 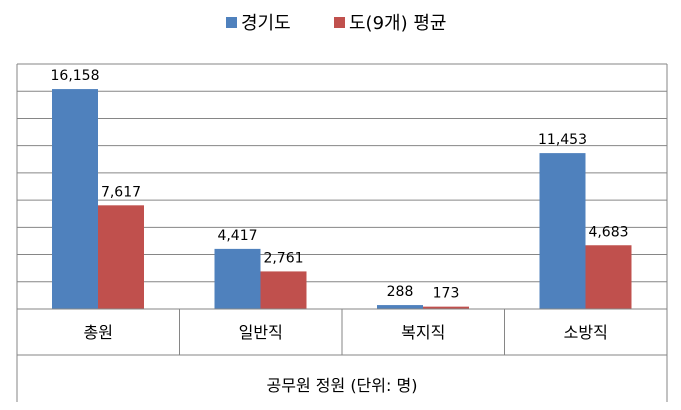 I want to click on legend: 경기도 도(9개) 평균, so click(x=336, y=23).